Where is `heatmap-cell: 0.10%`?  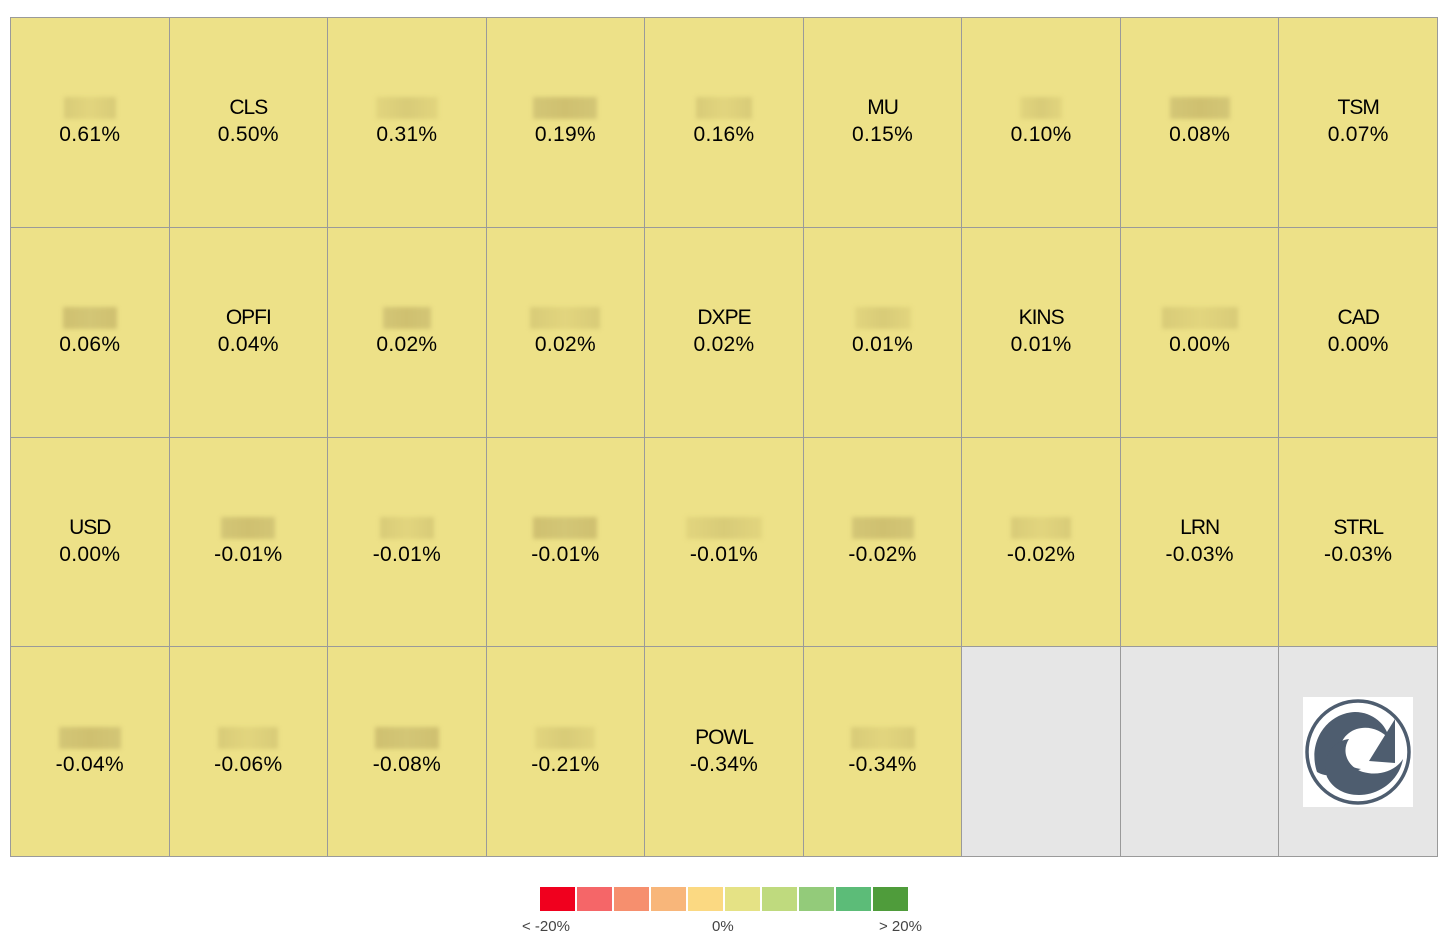 heatmap-cell: 0.10% is located at coordinates (1041, 123).